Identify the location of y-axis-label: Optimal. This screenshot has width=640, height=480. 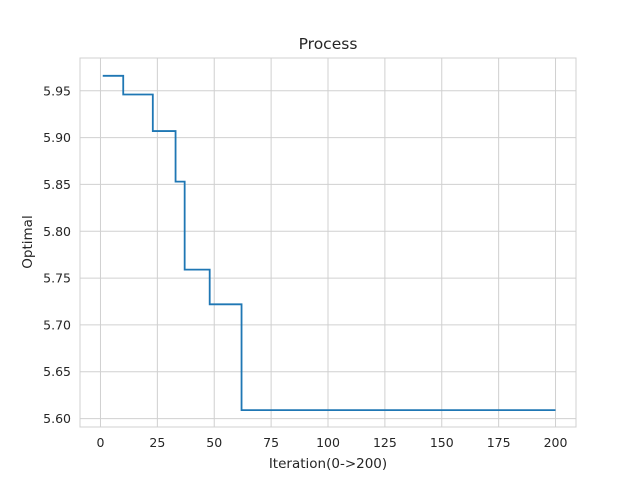
(28, 241).